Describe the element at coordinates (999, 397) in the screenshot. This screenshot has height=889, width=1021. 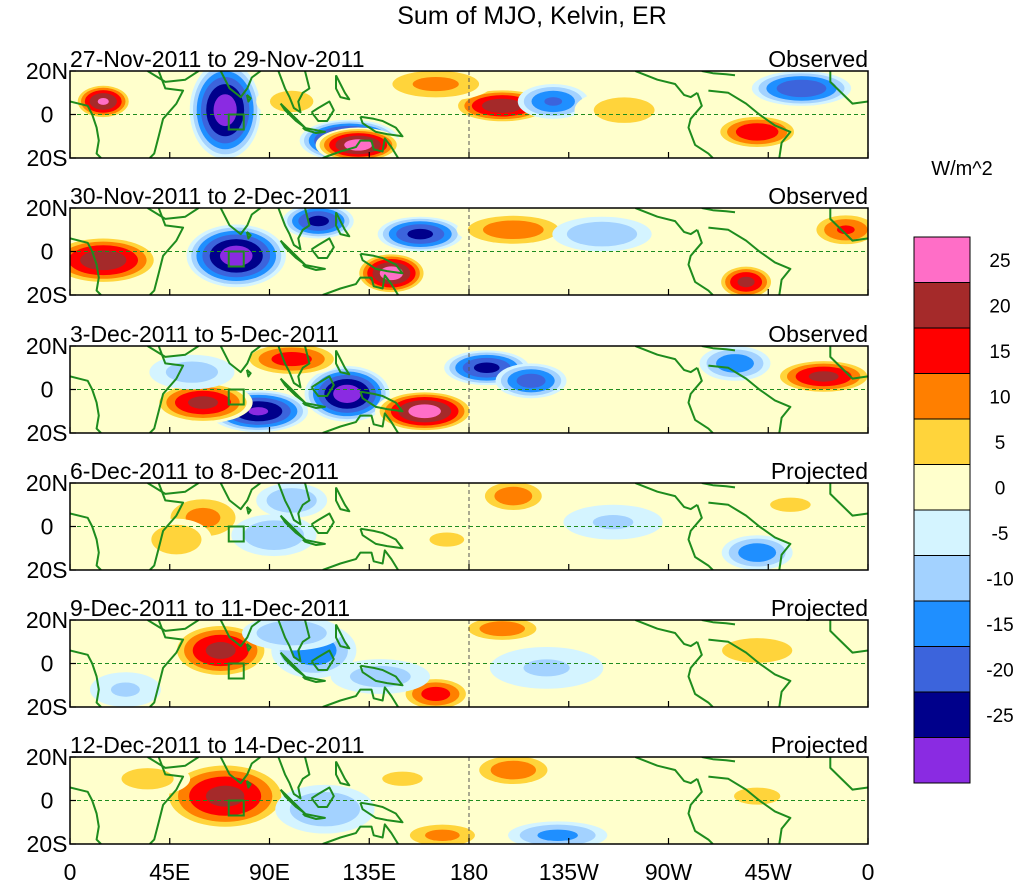
I see `colorbar-tick-label: 10` at that location.